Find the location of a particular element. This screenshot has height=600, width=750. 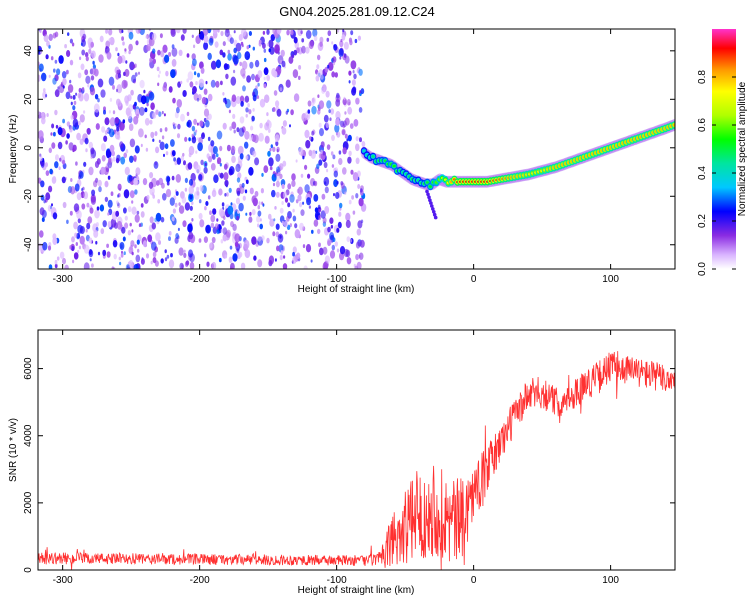

x-tick-label: 0 is located at coordinates (474, 580).